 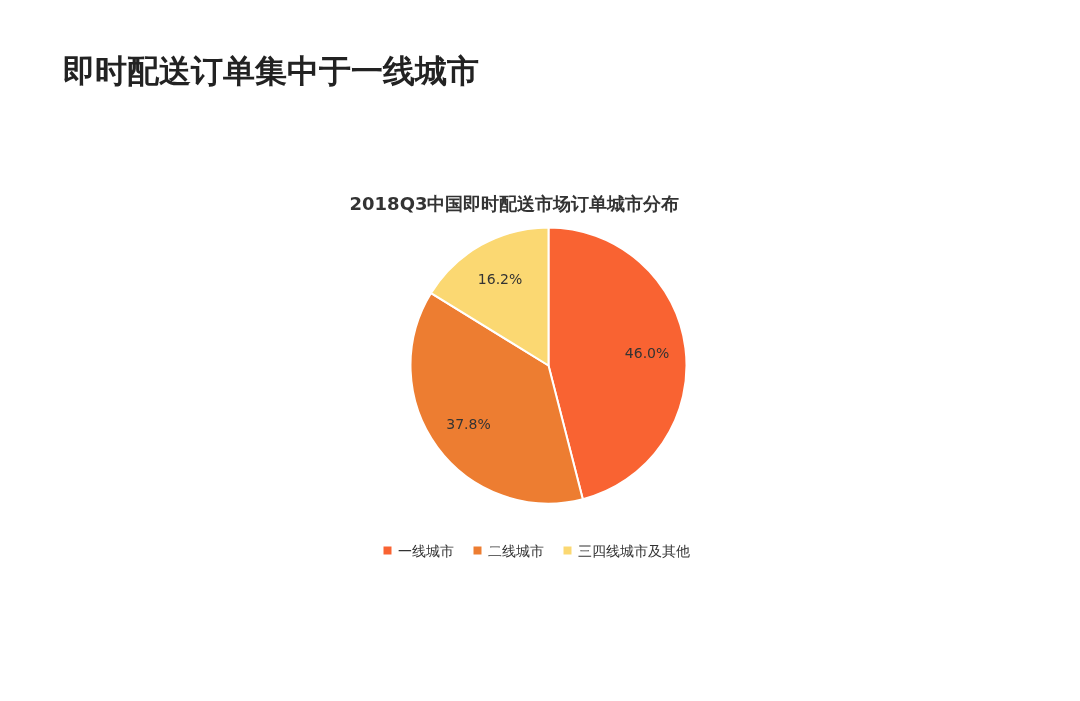 I want to click on chart-subtitle: 2018Q3中国即时配送市场订单城市分布, so click(x=514, y=203).